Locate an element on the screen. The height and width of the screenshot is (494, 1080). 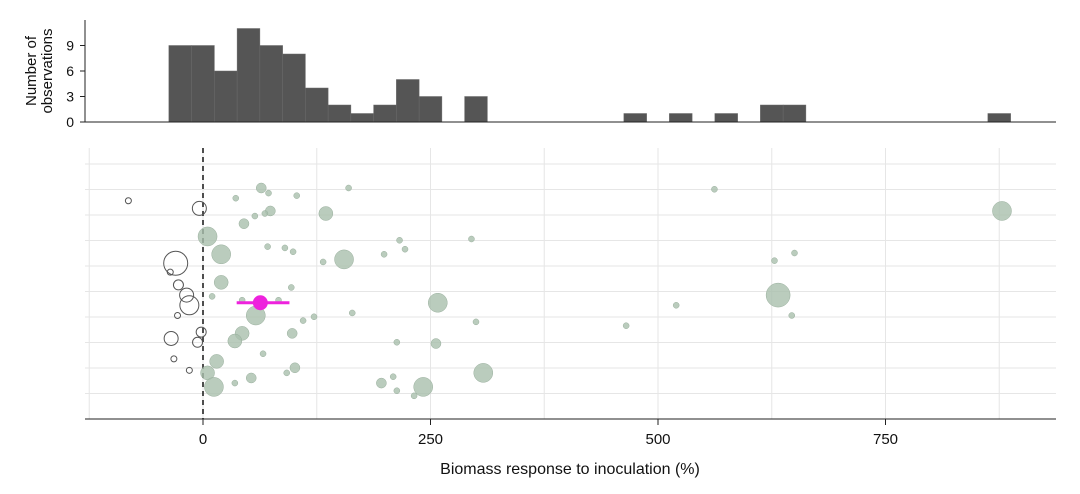
histogram-y-tick-label: 0 is located at coordinates (70, 122).